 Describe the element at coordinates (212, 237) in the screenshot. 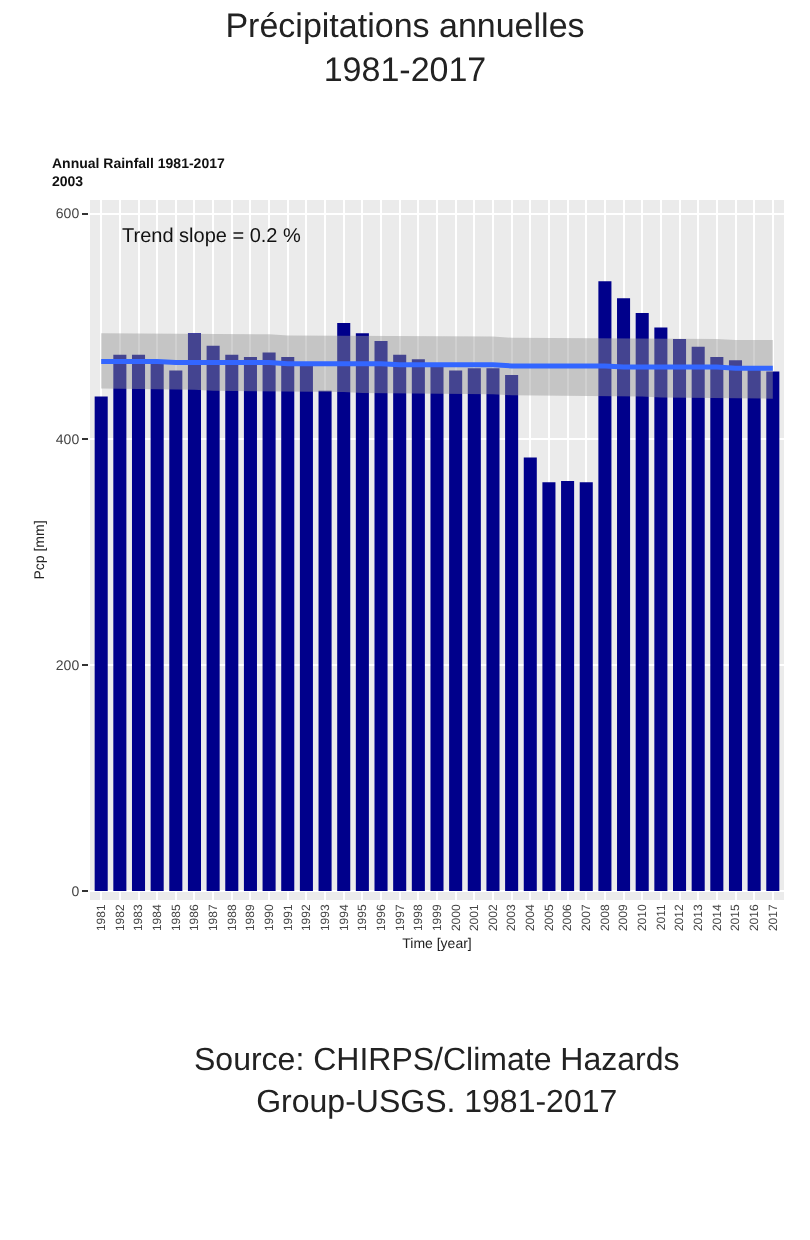

I see `annotation: Trend slope = 0.2 %` at that location.